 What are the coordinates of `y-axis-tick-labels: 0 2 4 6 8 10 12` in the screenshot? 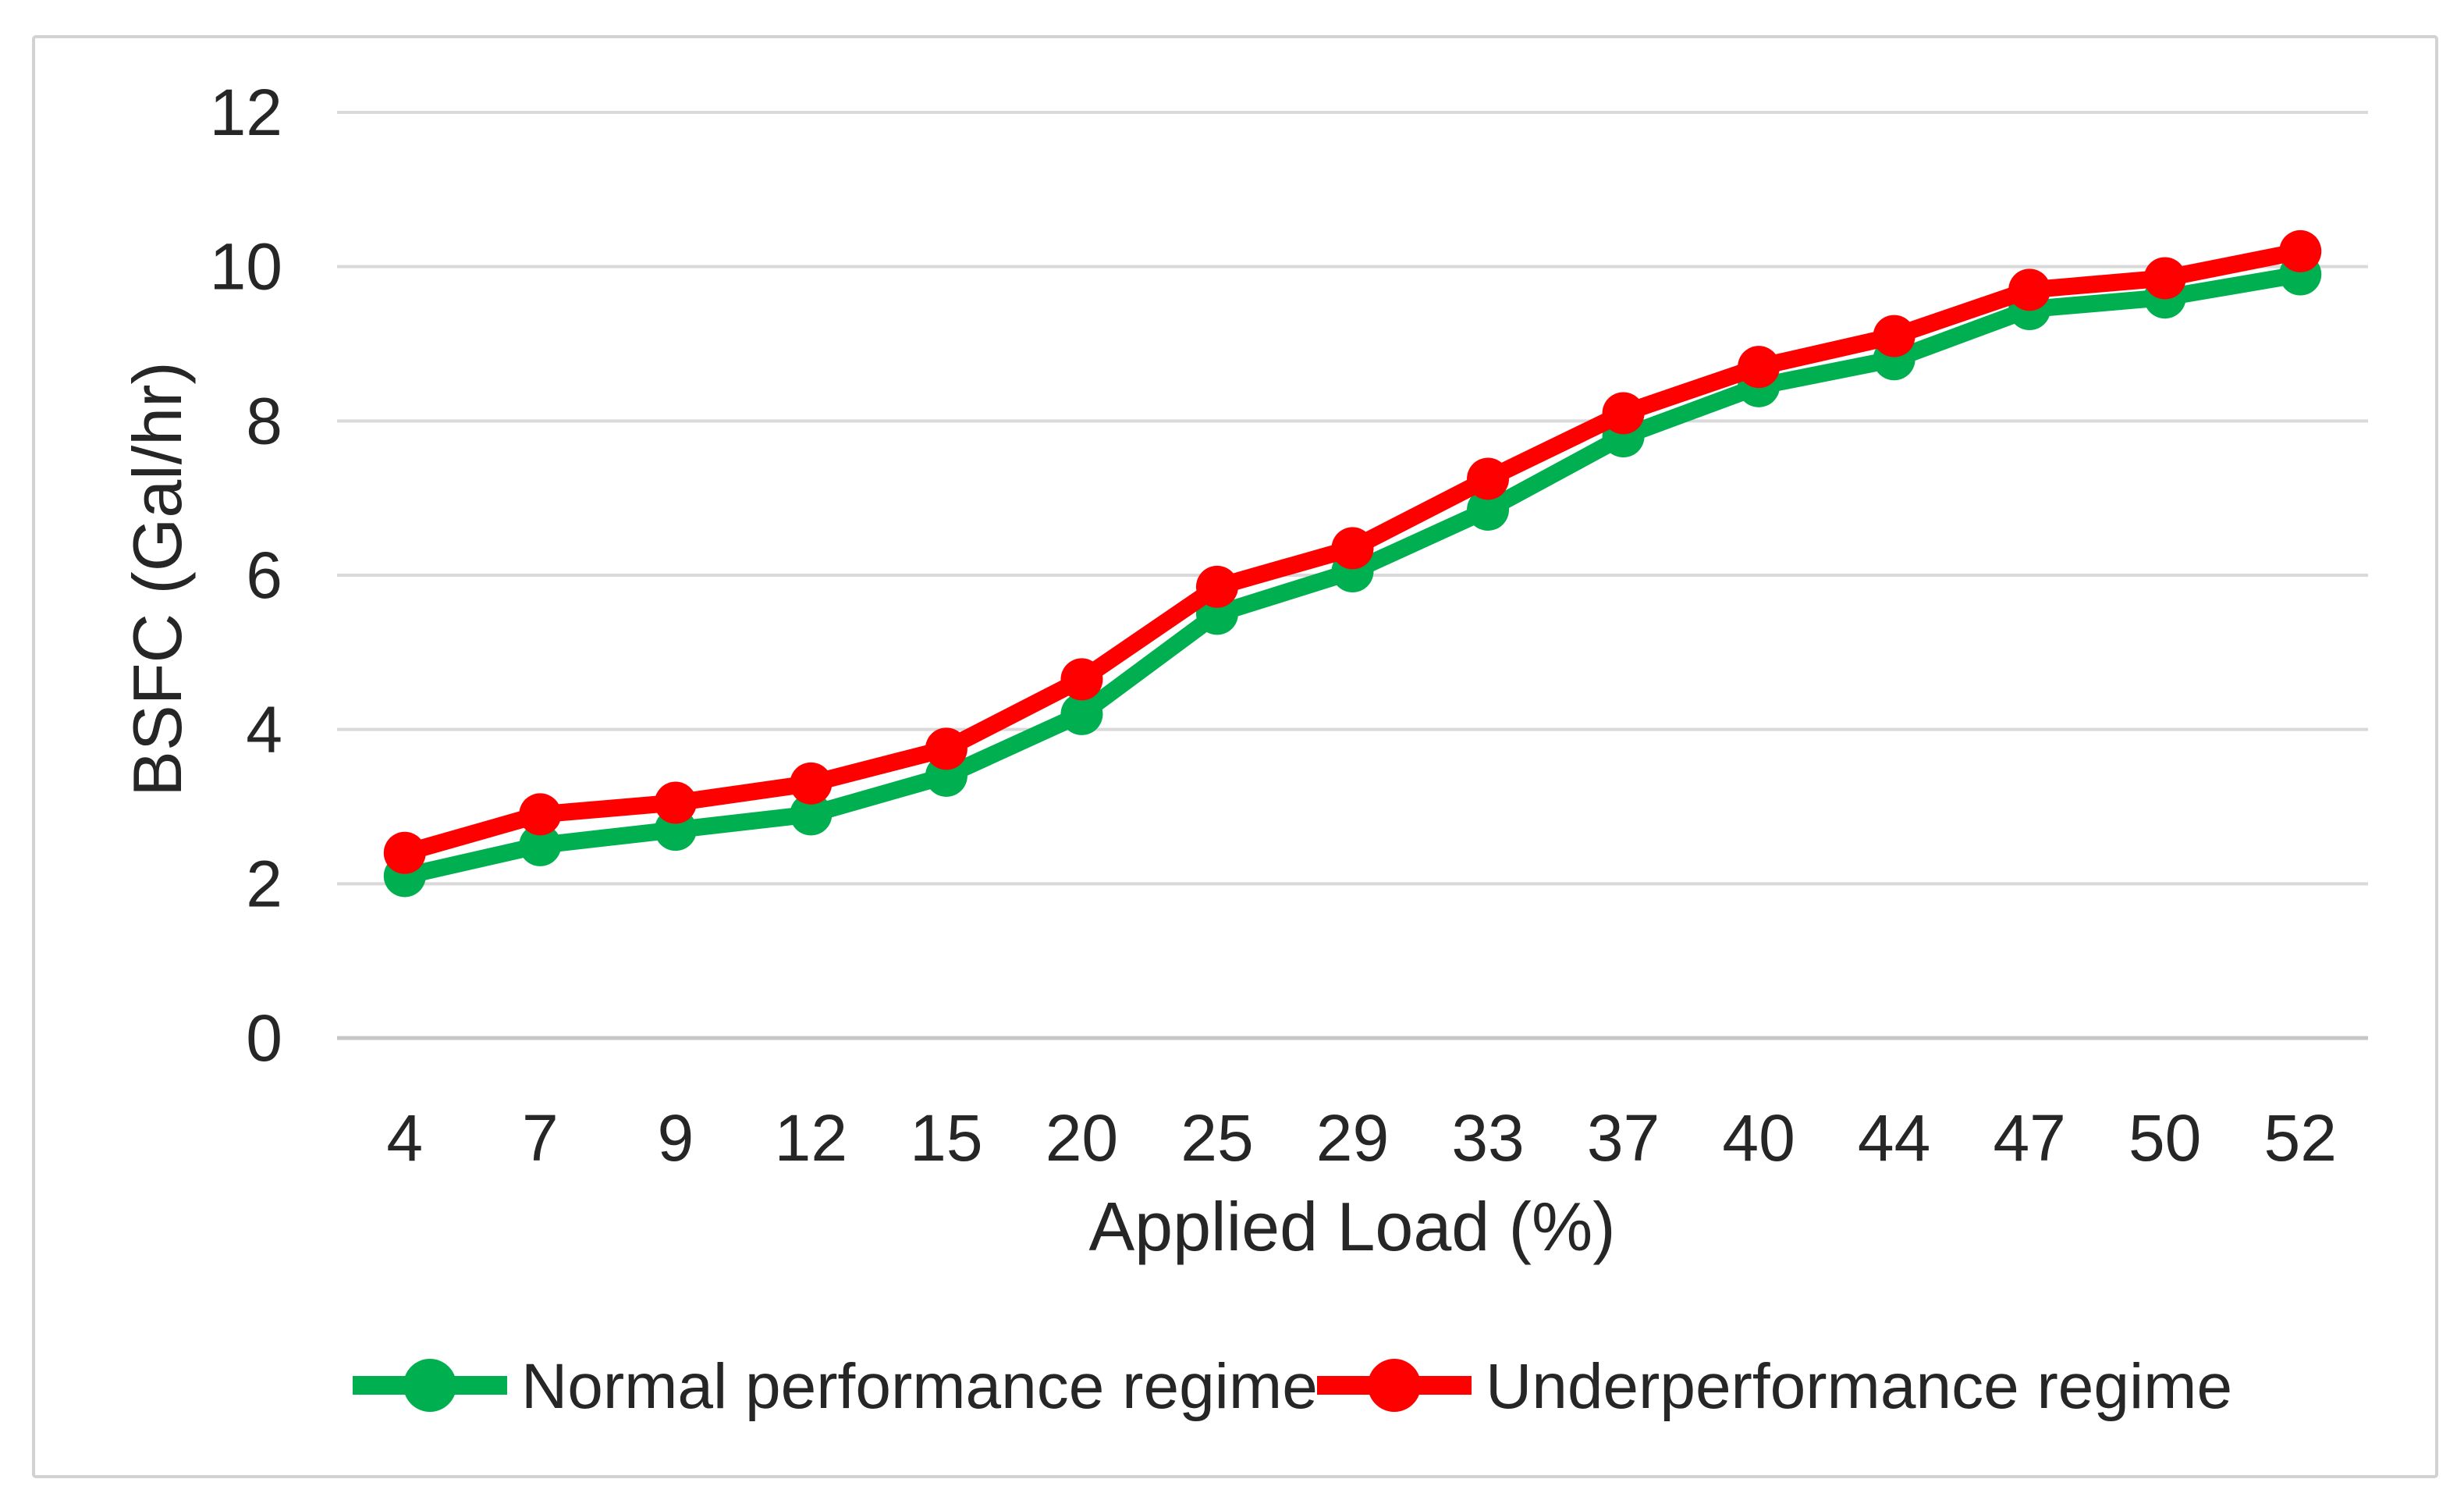 It's located at (246, 575).